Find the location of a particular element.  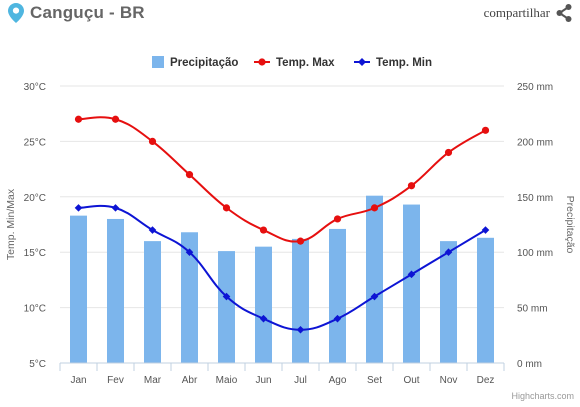

right-tick-label: 150 mm is located at coordinates (535, 198).